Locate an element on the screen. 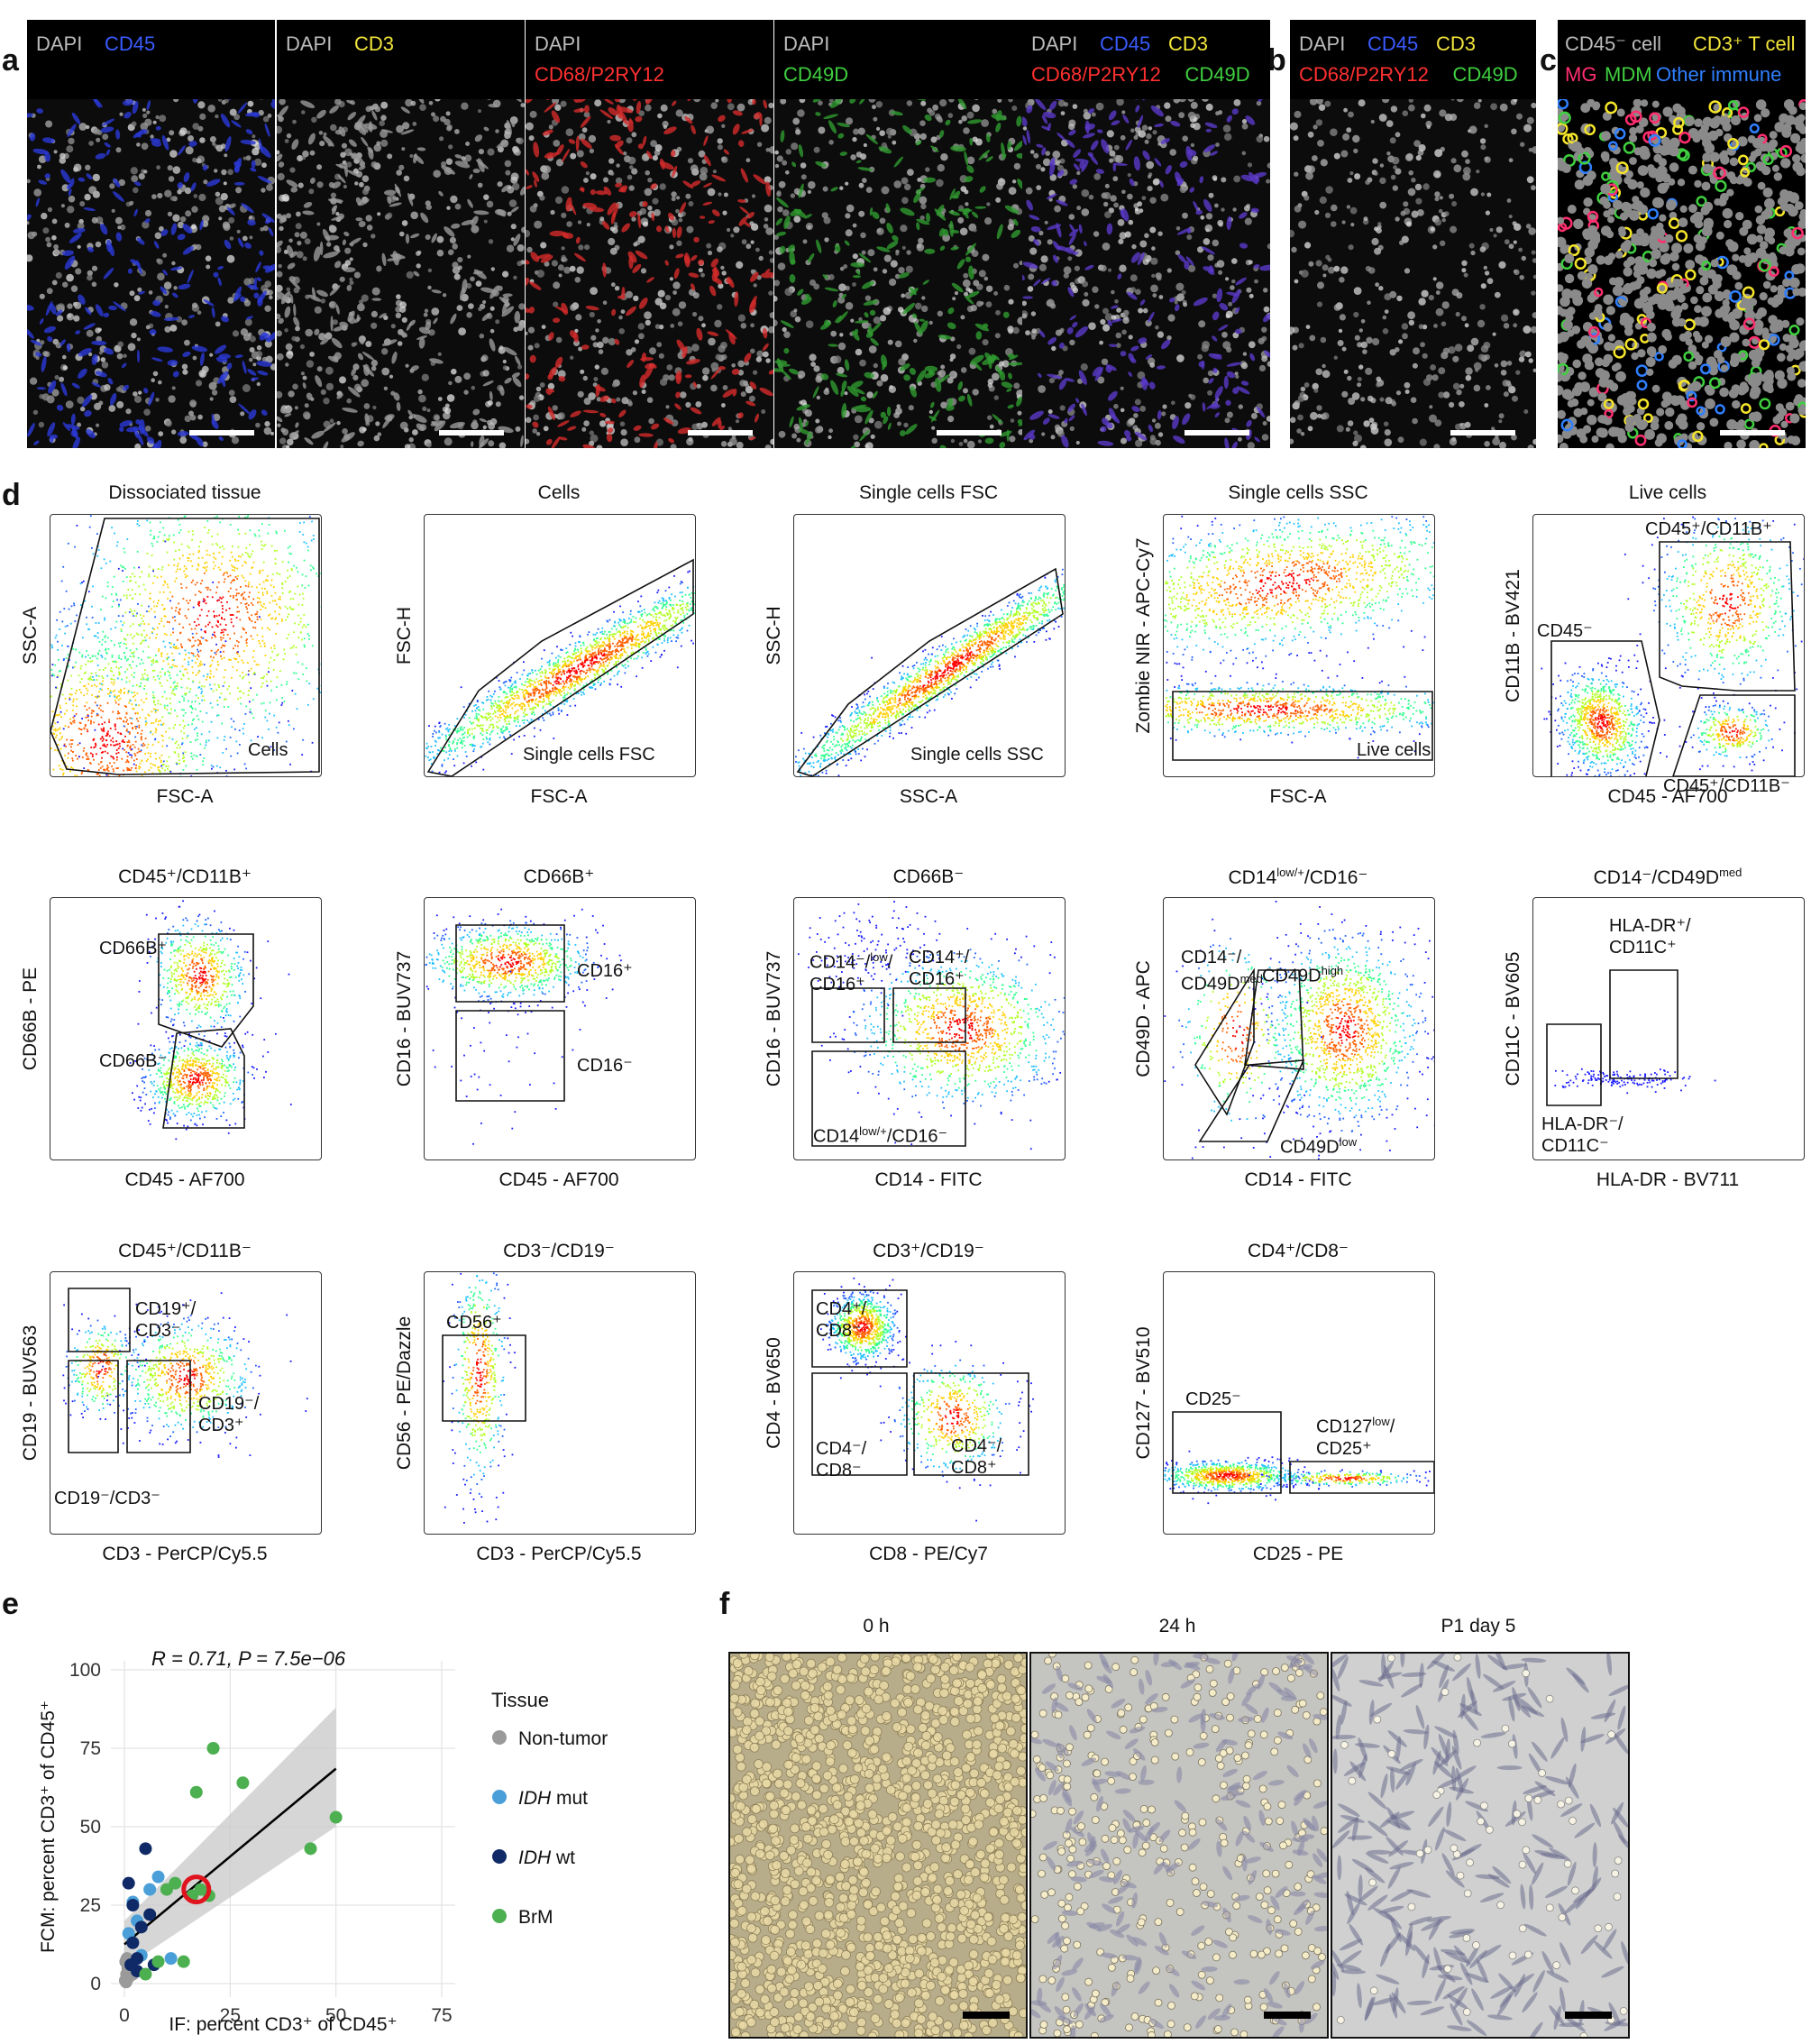 The image size is (1811, 2044). flow-plot-title: CD14⁻/CD49Dmed is located at coordinates (1667, 877).